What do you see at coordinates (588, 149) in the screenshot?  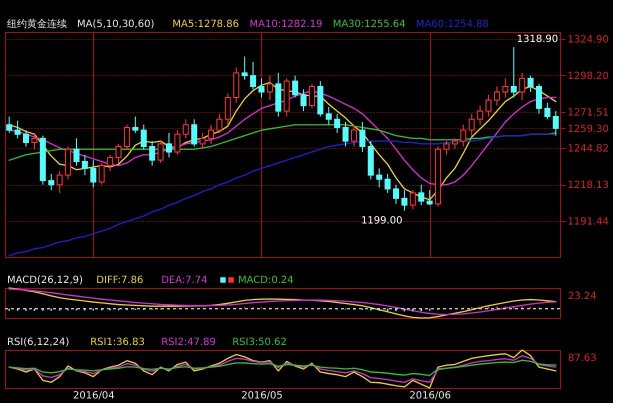 I see `y-tick-label: 1244.82` at bounding box center [588, 149].